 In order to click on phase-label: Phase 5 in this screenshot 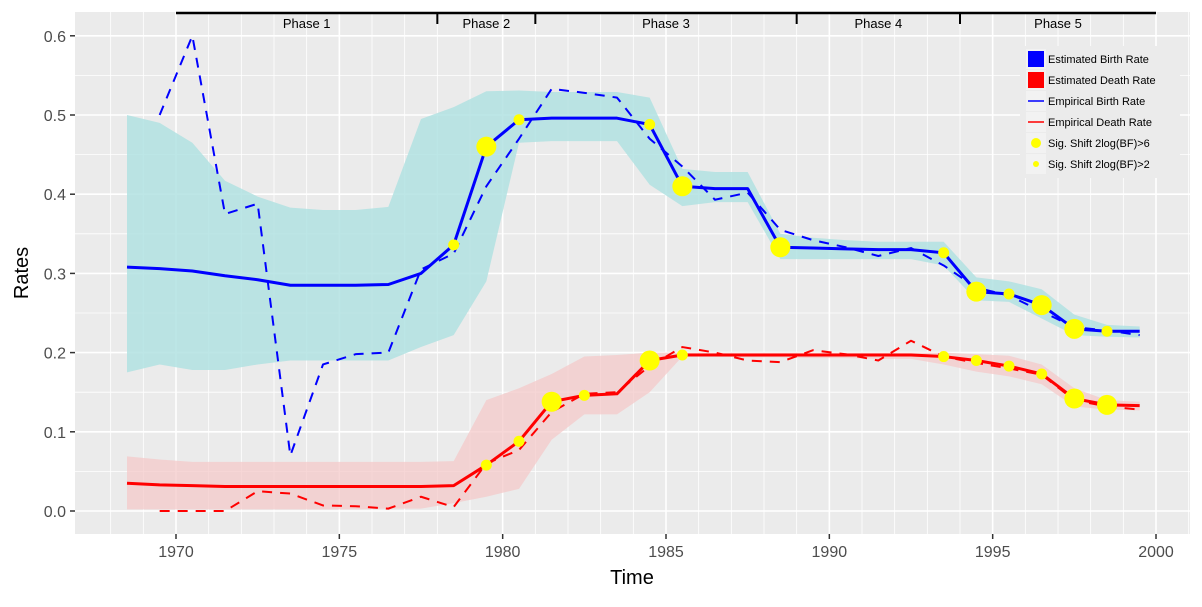, I will do `click(1058, 23)`.